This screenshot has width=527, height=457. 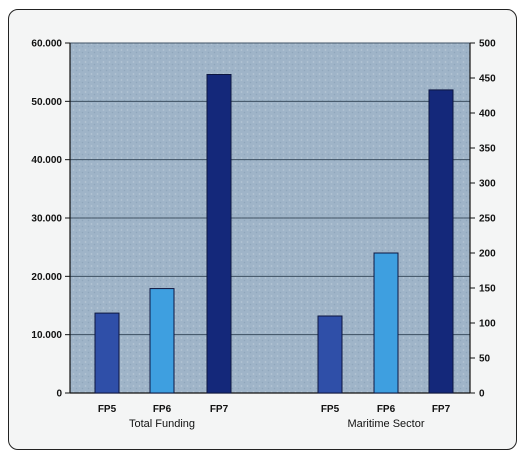 What do you see at coordinates (487, 184) in the screenshot?
I see `right-tick-label: 300` at bounding box center [487, 184].